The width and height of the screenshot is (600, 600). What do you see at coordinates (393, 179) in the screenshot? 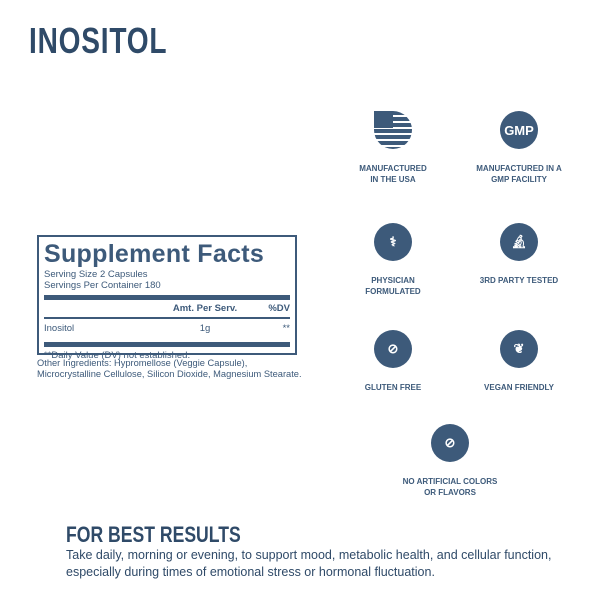
I see `badge-label: IN THE USA` at bounding box center [393, 179].